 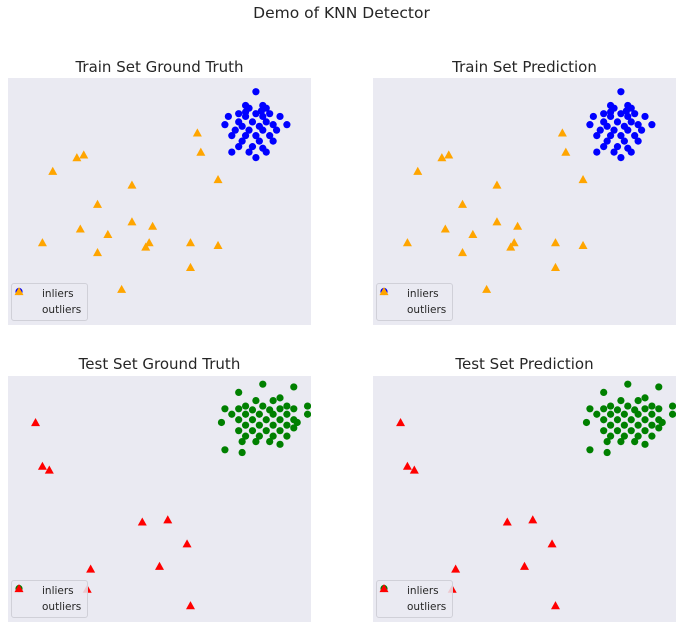 I want to click on legend-item-outliers: outliers, so click(x=413, y=599).